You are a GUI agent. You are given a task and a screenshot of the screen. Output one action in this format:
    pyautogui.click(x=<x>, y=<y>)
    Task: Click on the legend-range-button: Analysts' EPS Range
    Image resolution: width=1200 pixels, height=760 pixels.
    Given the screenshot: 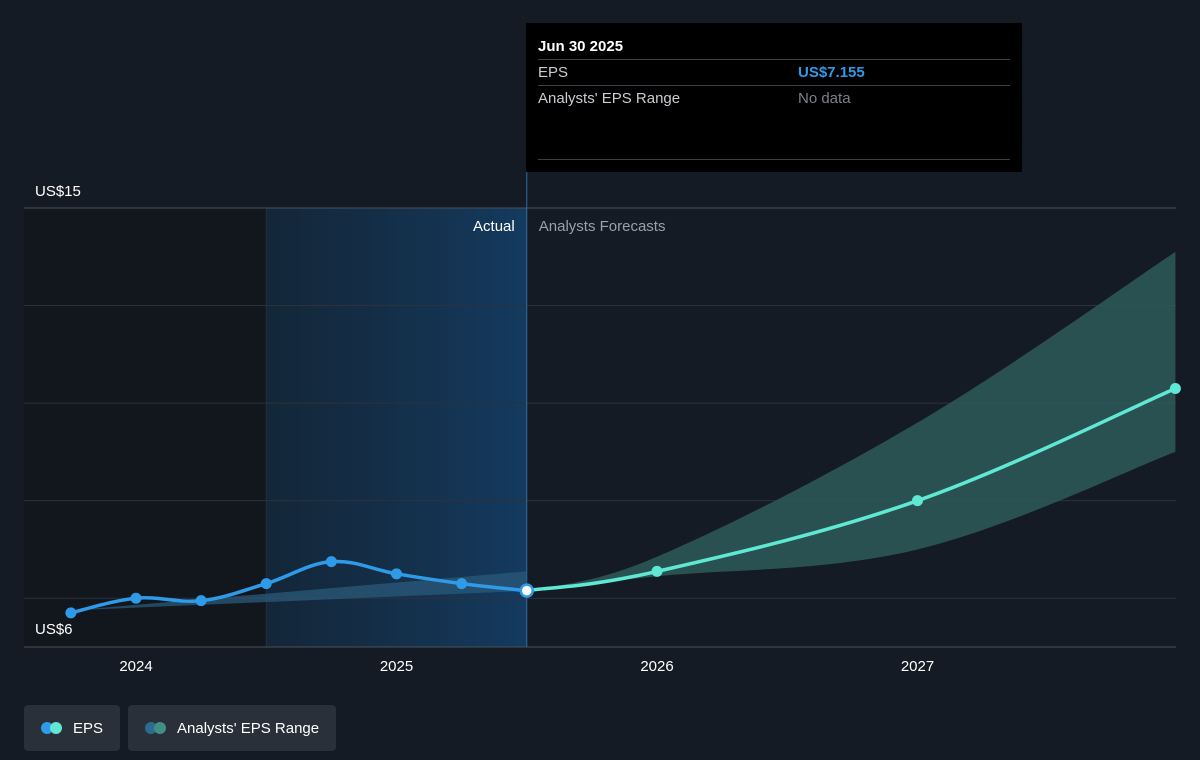 What is the action you would take?
    pyautogui.click(x=232, y=728)
    